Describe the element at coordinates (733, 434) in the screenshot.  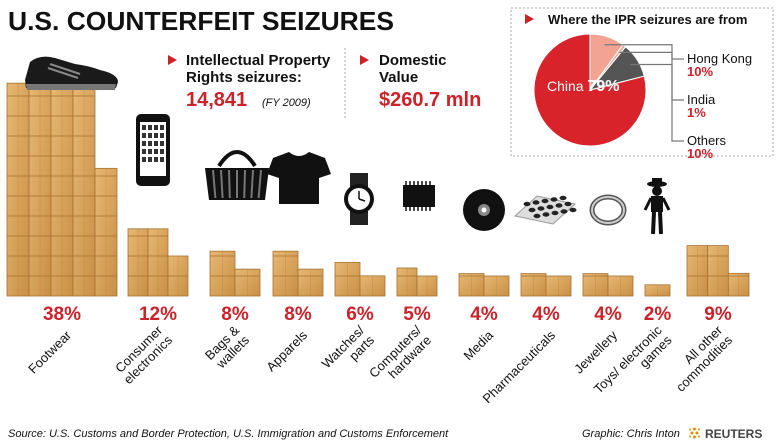
I see `reuters-brand: REUTERS` at that location.